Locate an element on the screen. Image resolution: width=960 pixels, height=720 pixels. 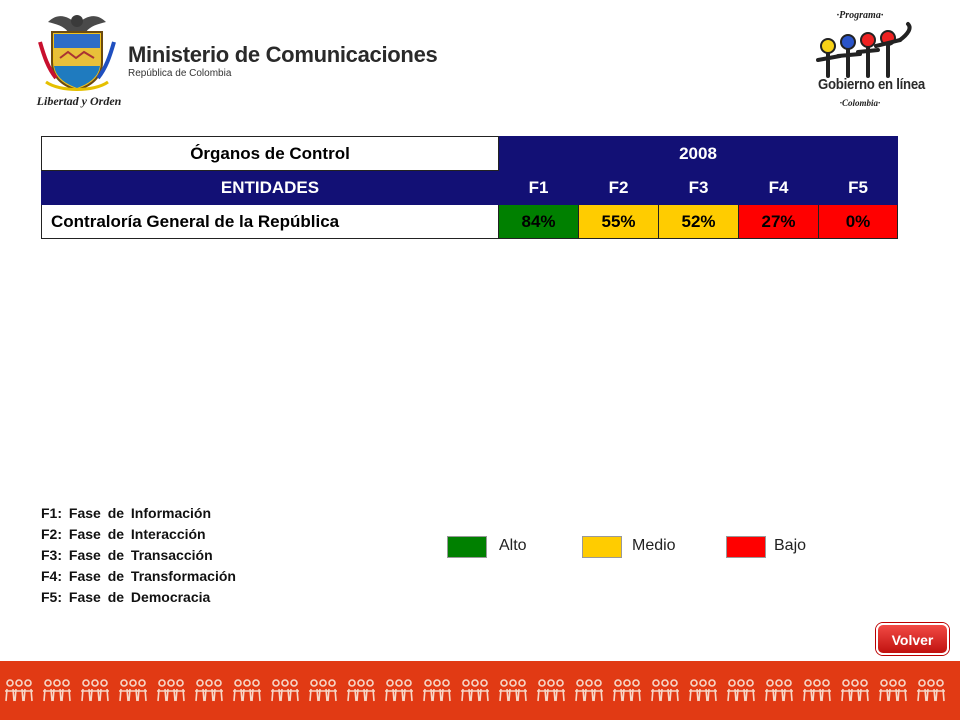
people-figures-icon is located at coordinates (864, 50).